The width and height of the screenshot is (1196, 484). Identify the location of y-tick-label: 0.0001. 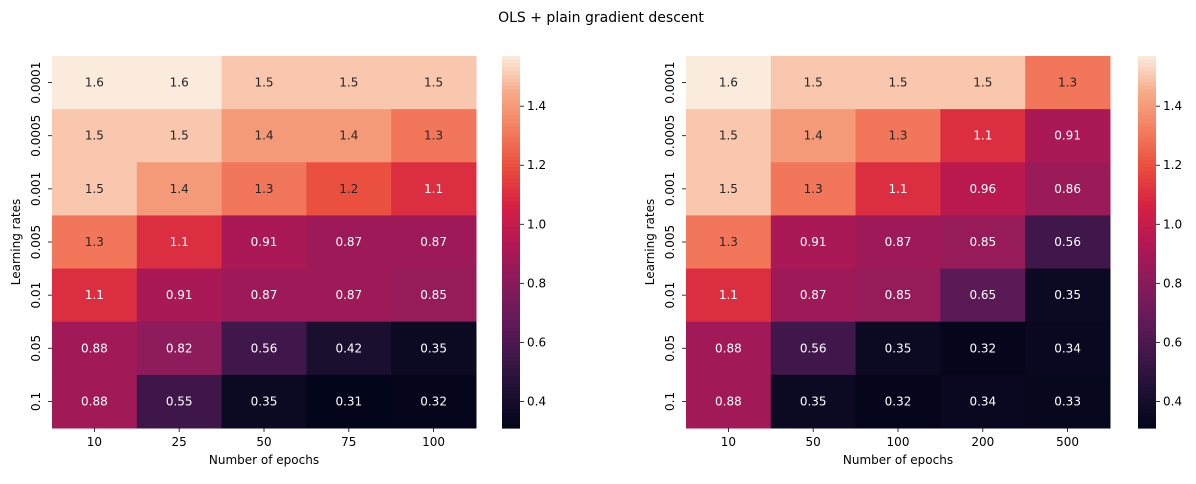
(36, 83).